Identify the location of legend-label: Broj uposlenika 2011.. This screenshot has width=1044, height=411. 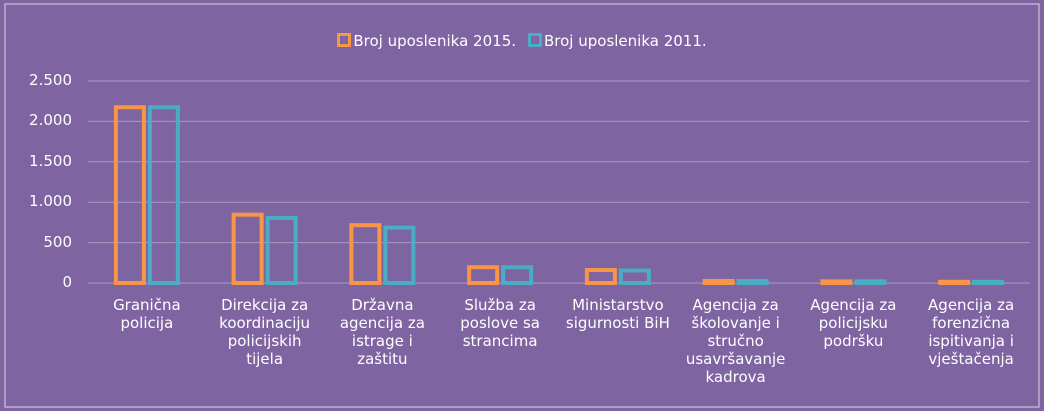
(625, 41).